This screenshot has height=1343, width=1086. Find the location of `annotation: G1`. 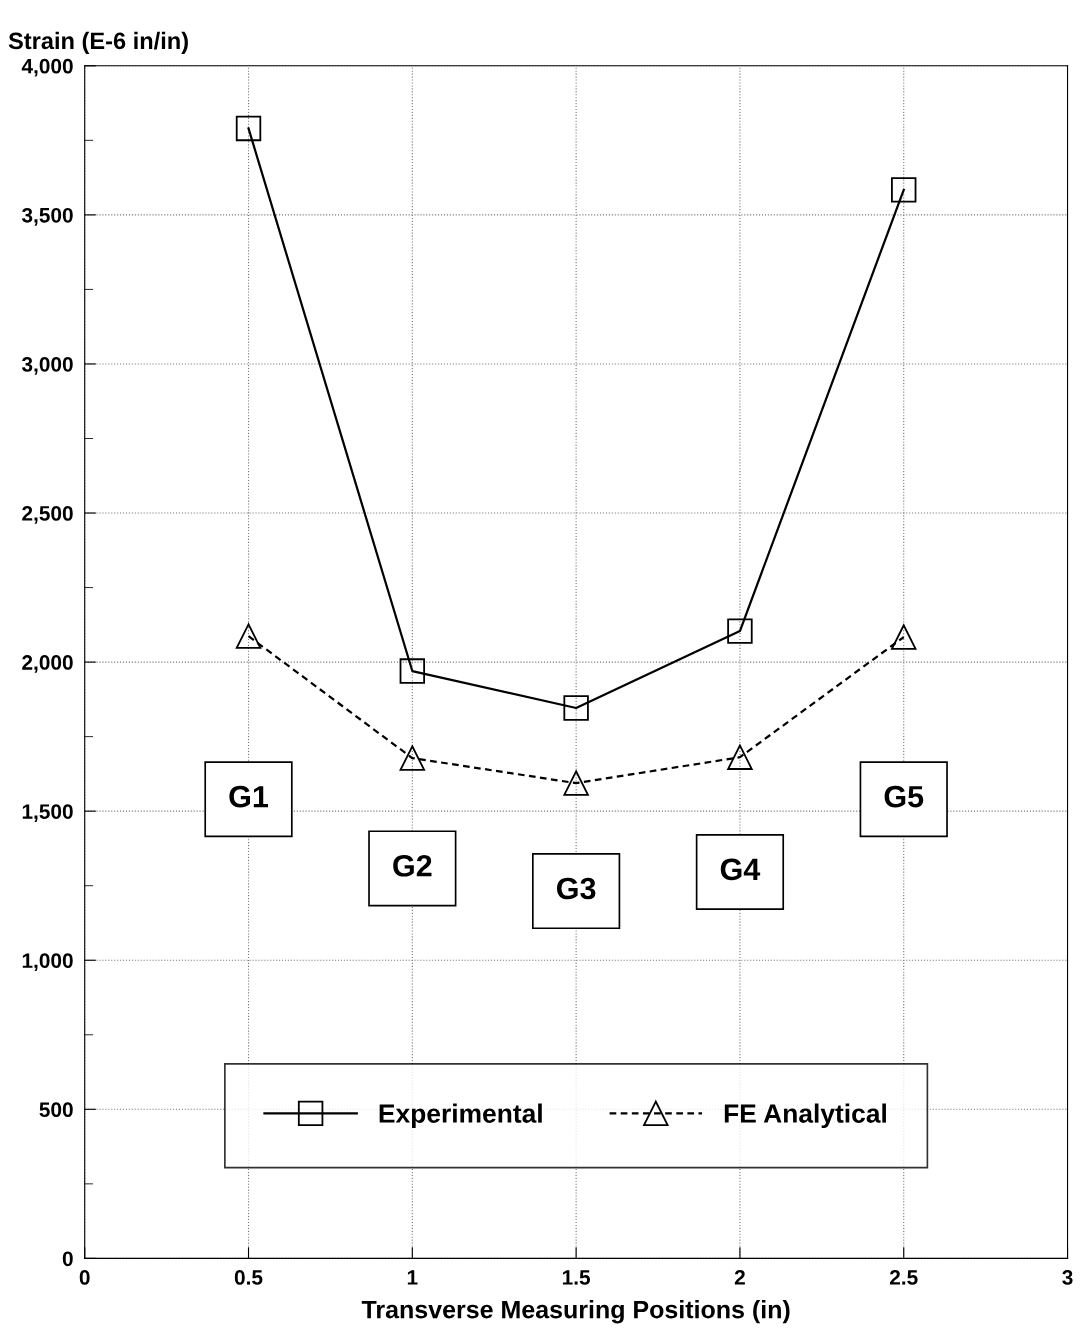

annotation: G1 is located at coordinates (249, 796).